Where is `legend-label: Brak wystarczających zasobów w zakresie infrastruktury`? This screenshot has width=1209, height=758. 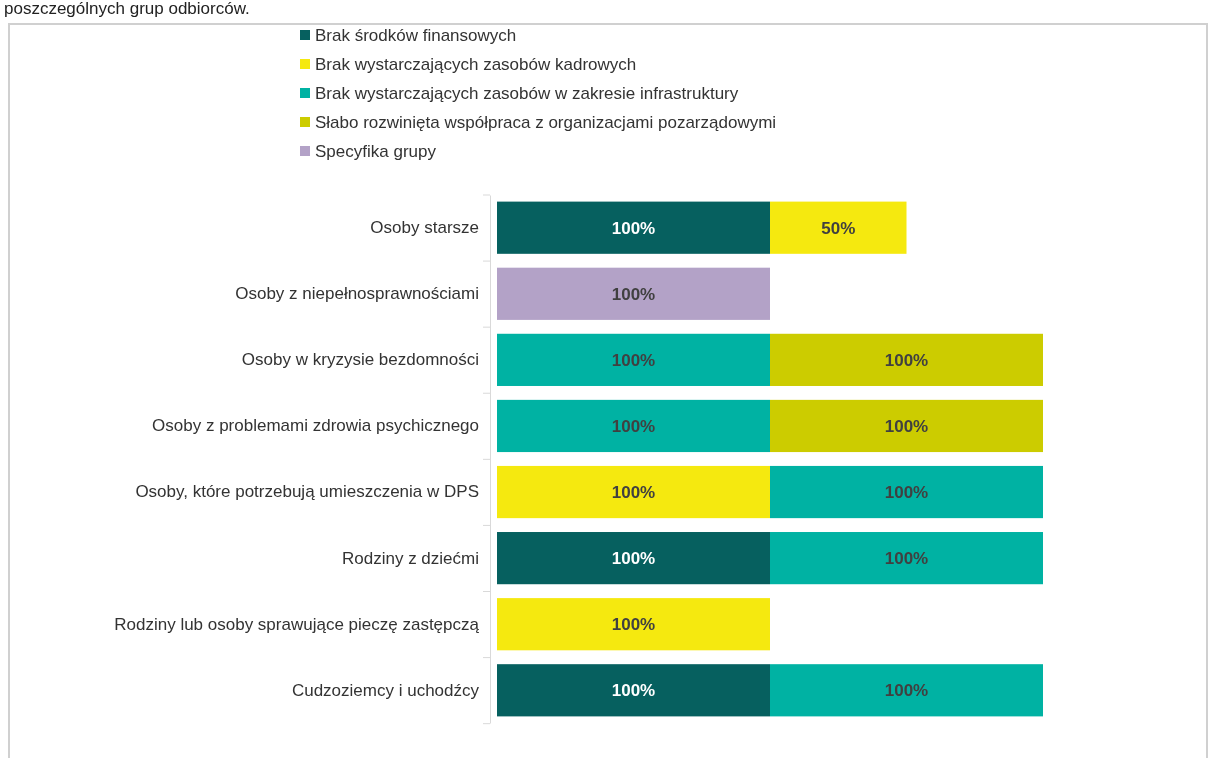
legend-label: Brak wystarczających zasobów w zakresie infrastruktury is located at coordinates (527, 93).